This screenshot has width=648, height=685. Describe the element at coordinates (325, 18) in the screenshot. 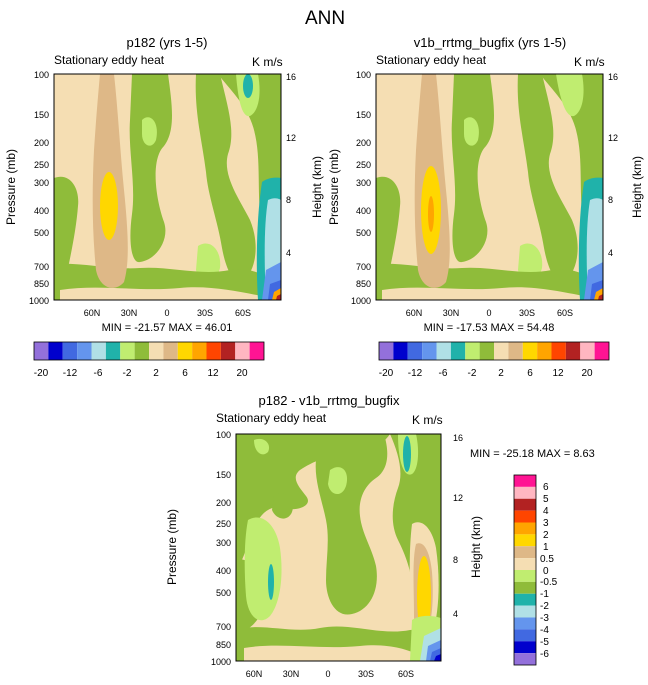

I see `page-title: ANN` at that location.